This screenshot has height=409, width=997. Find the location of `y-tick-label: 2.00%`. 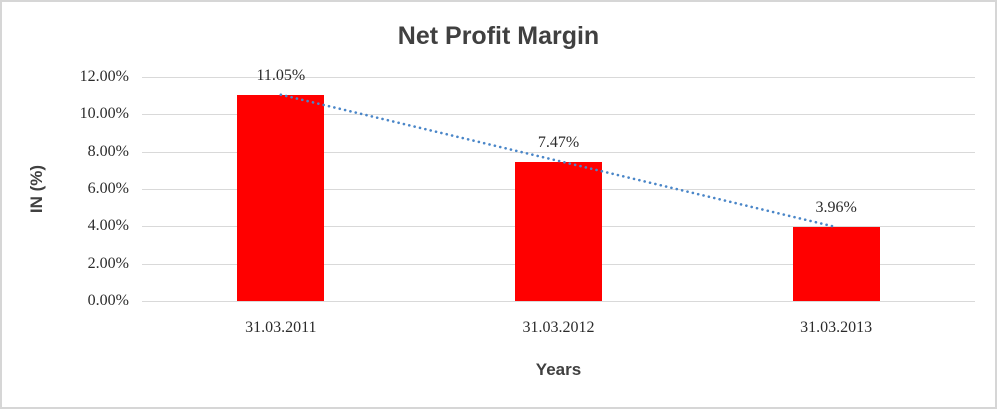

y-tick-label: 2.00% is located at coordinates (108, 263).